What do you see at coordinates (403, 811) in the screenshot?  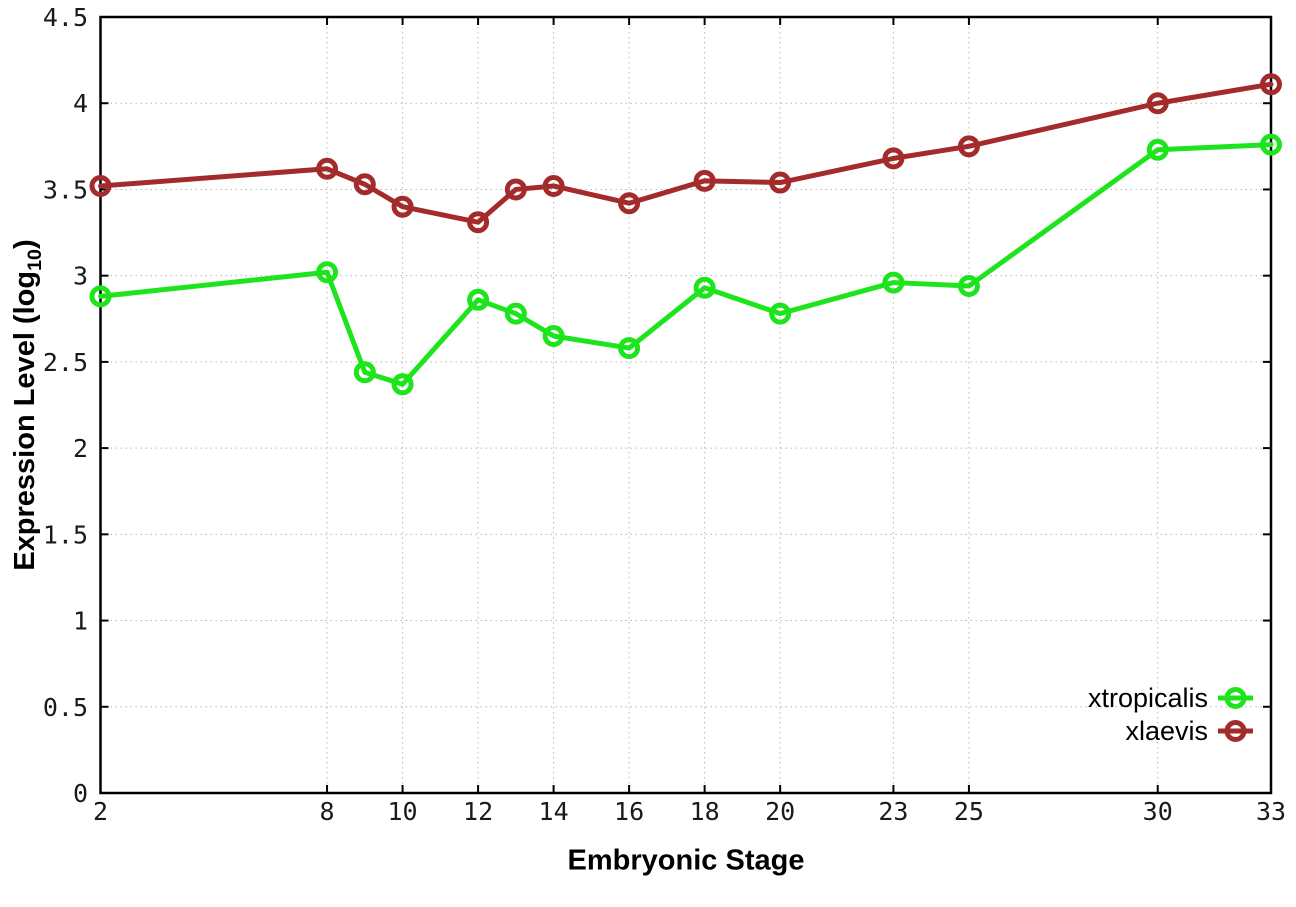 I see `x-tick-label-10: 10` at bounding box center [403, 811].